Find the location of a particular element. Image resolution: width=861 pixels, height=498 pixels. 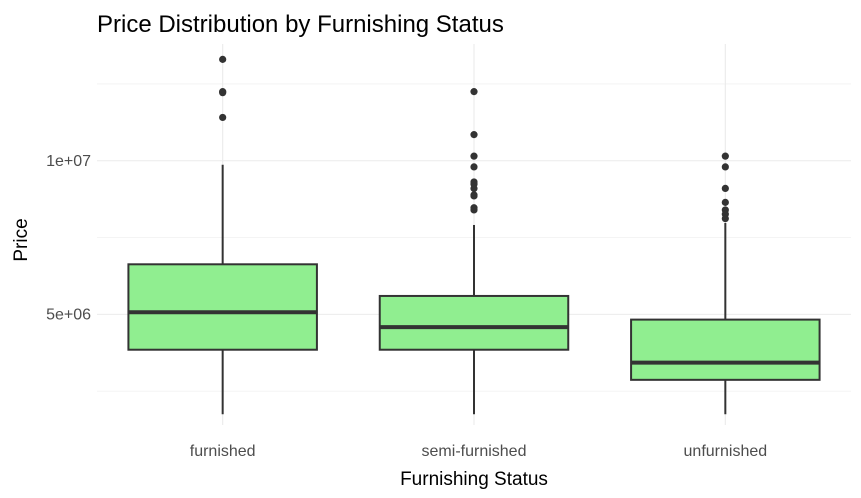

chart-title: Price Distribution by Furnishing Status is located at coordinates (300, 24).